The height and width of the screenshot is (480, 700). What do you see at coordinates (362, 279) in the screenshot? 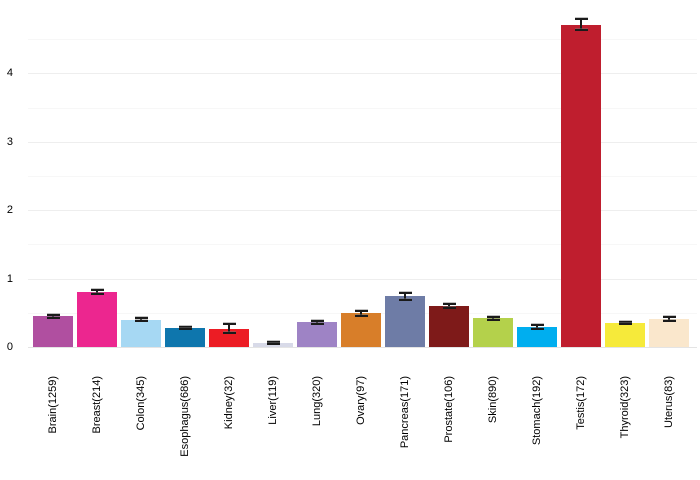
I see `major-gridline-y1` at bounding box center [362, 279].